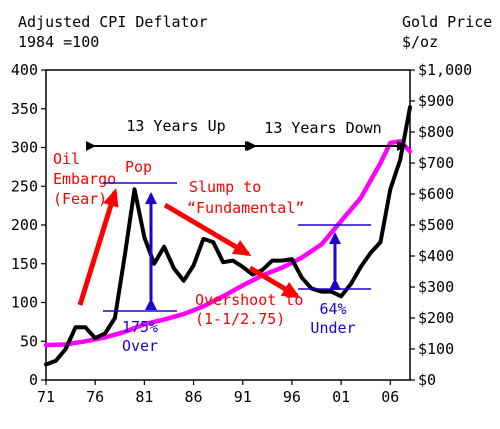 This screenshot has width=500, height=429. Describe the element at coordinates (240, 319) in the screenshot. I see `overshoot-label: (1-1/2.75)` at that location.